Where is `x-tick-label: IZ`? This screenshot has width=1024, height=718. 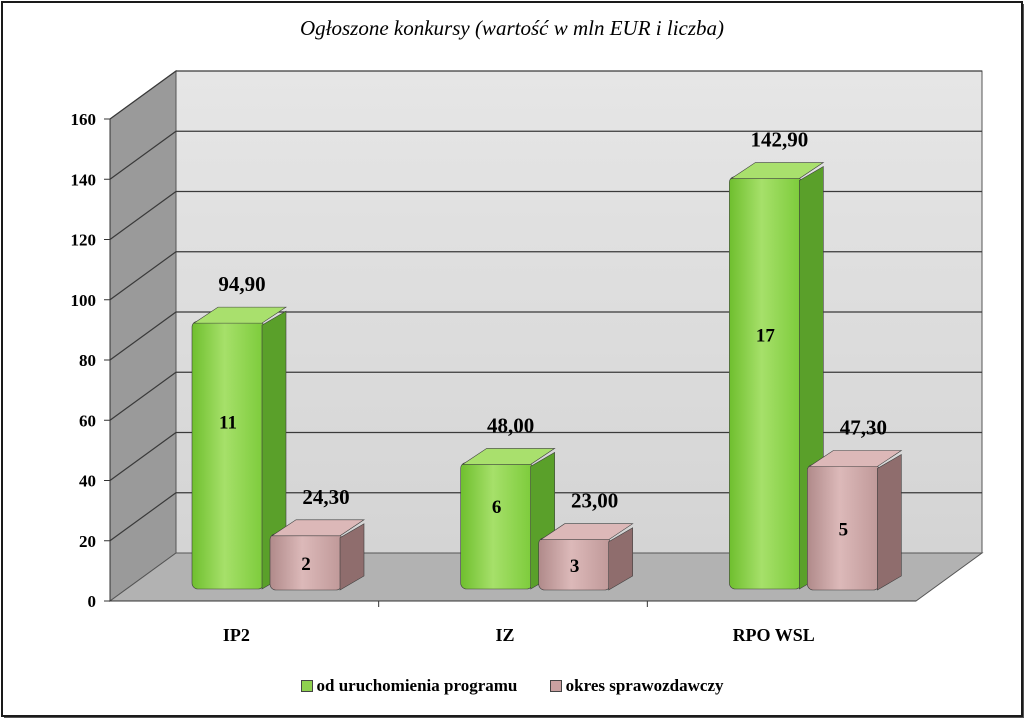
x-tick-label: IZ is located at coordinates (504, 635).